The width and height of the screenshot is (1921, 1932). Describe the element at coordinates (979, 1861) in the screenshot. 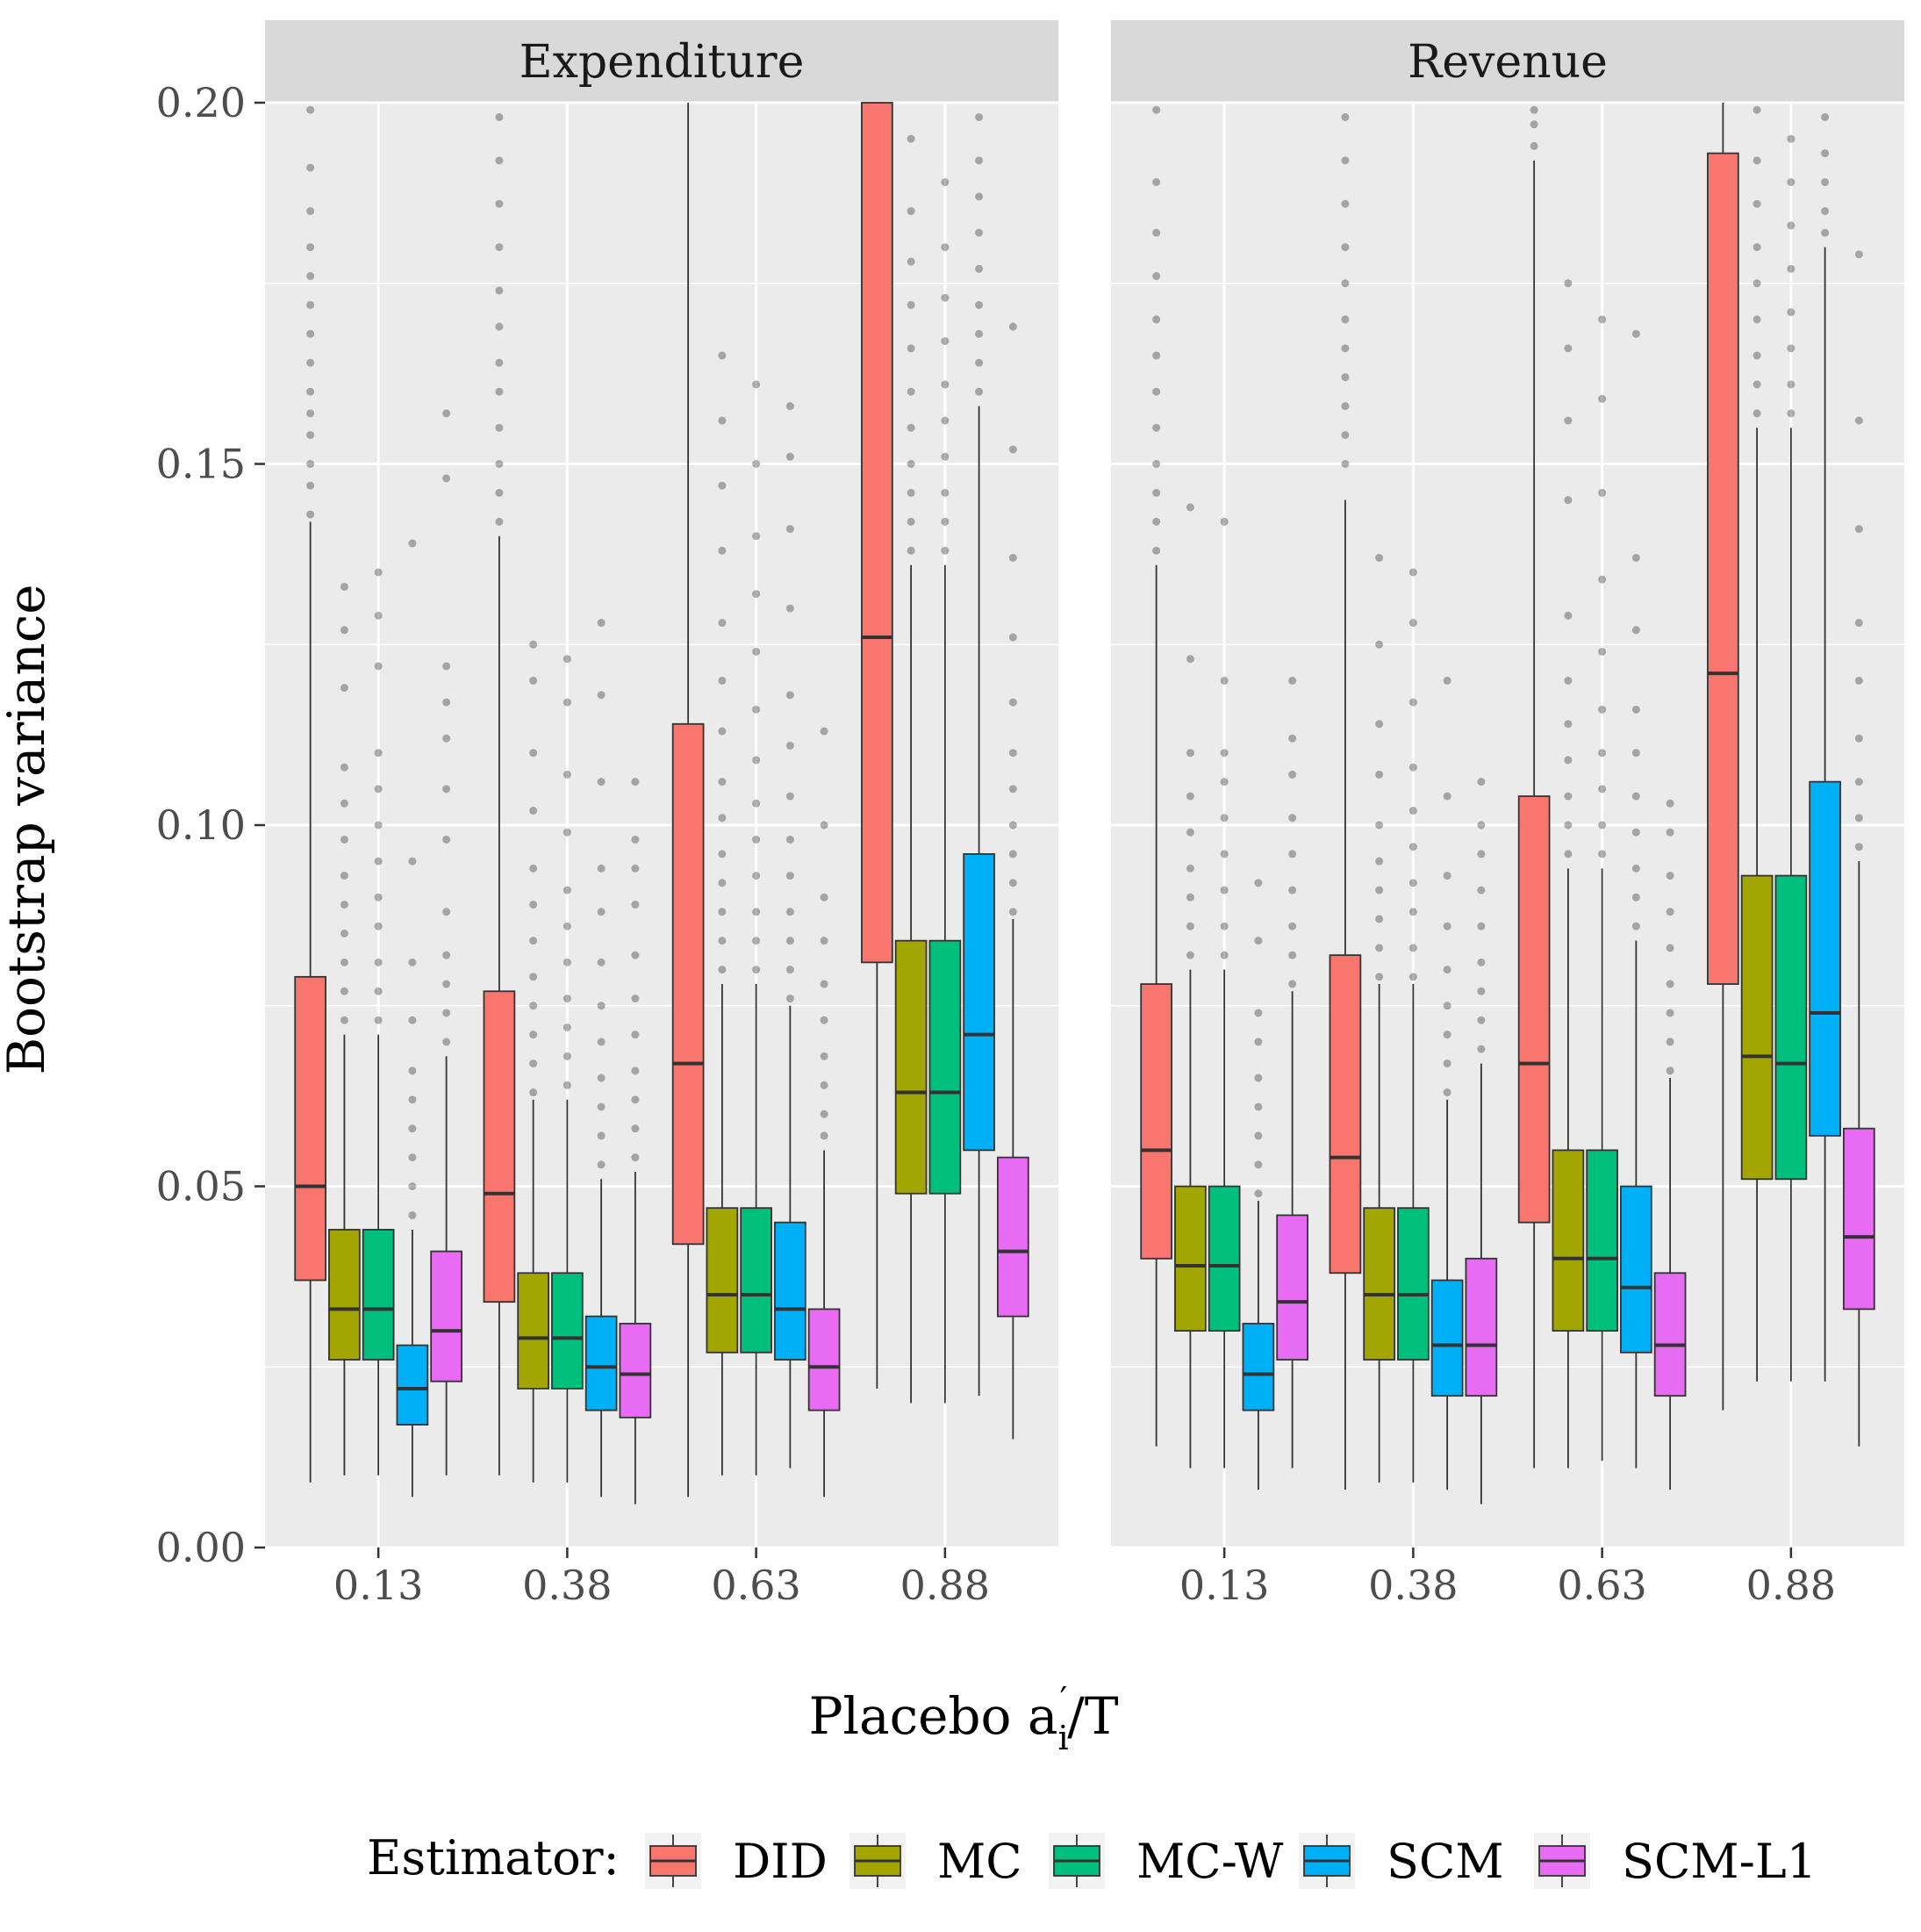

I see `legend-label: MC` at that location.